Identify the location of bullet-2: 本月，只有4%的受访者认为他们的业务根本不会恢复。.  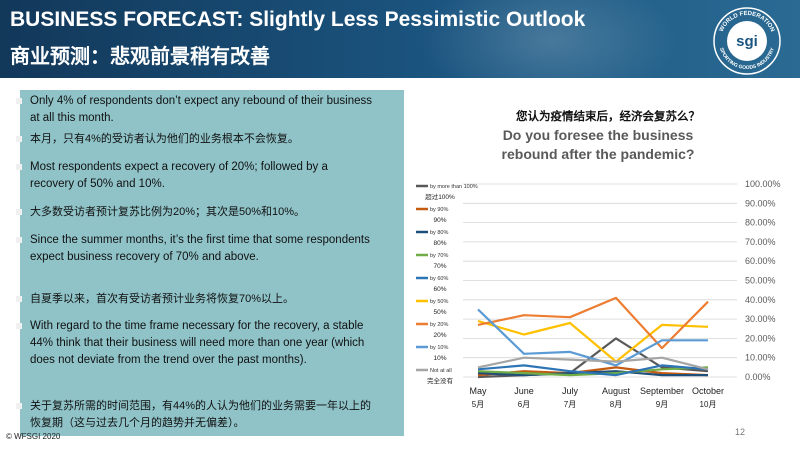
(195, 139).